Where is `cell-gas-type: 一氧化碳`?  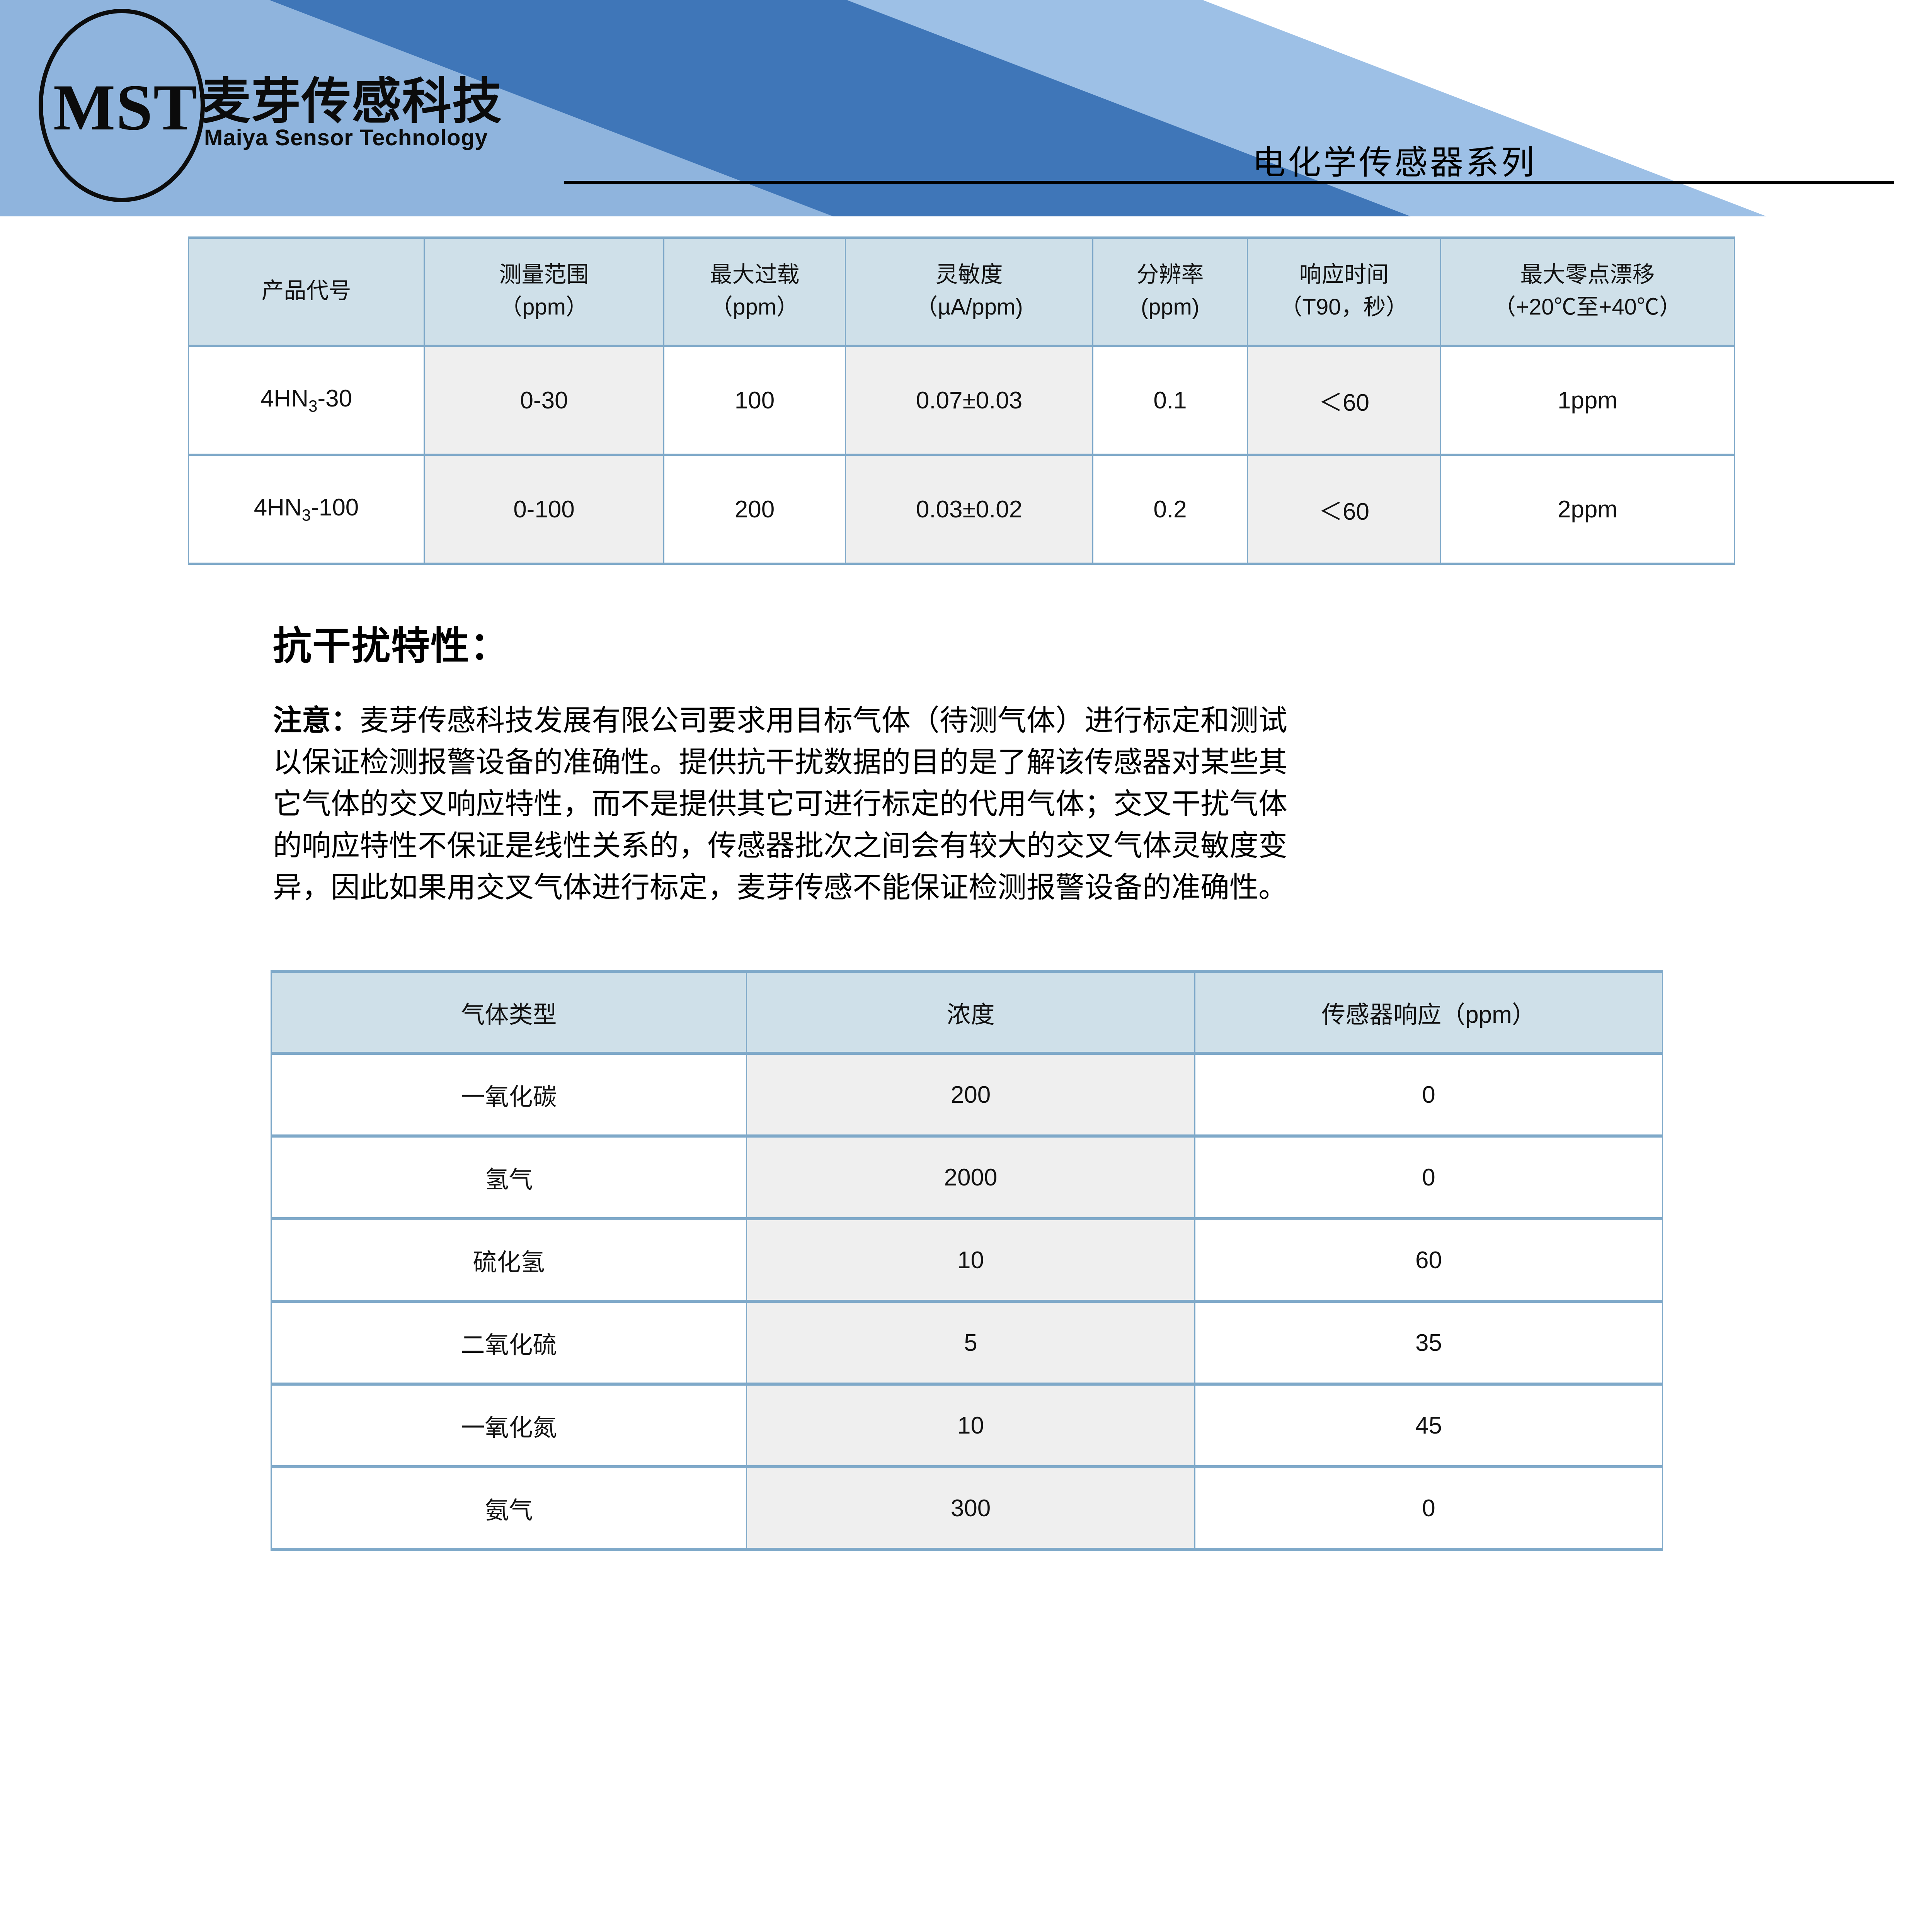 cell-gas-type: 一氧化碳 is located at coordinates (509, 1095).